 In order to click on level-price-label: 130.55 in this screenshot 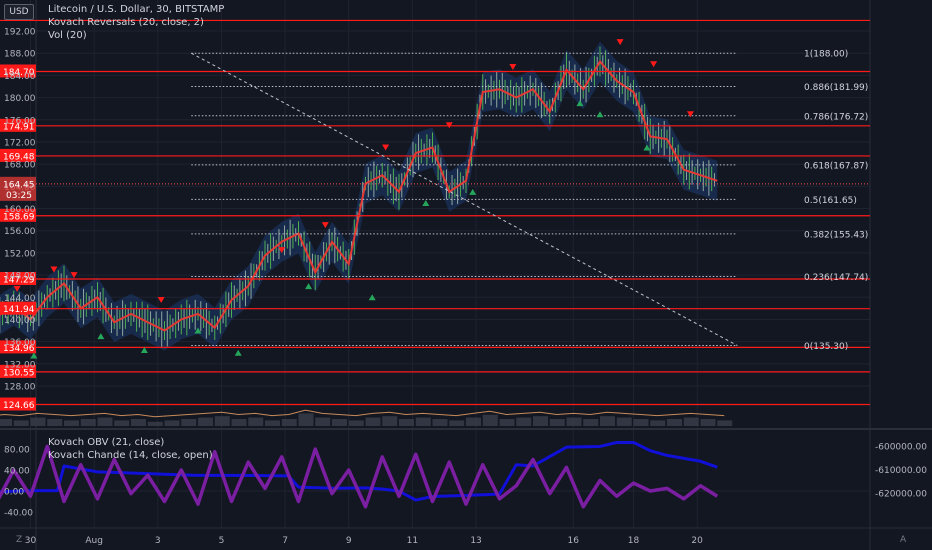, I will do `click(19, 373)`.